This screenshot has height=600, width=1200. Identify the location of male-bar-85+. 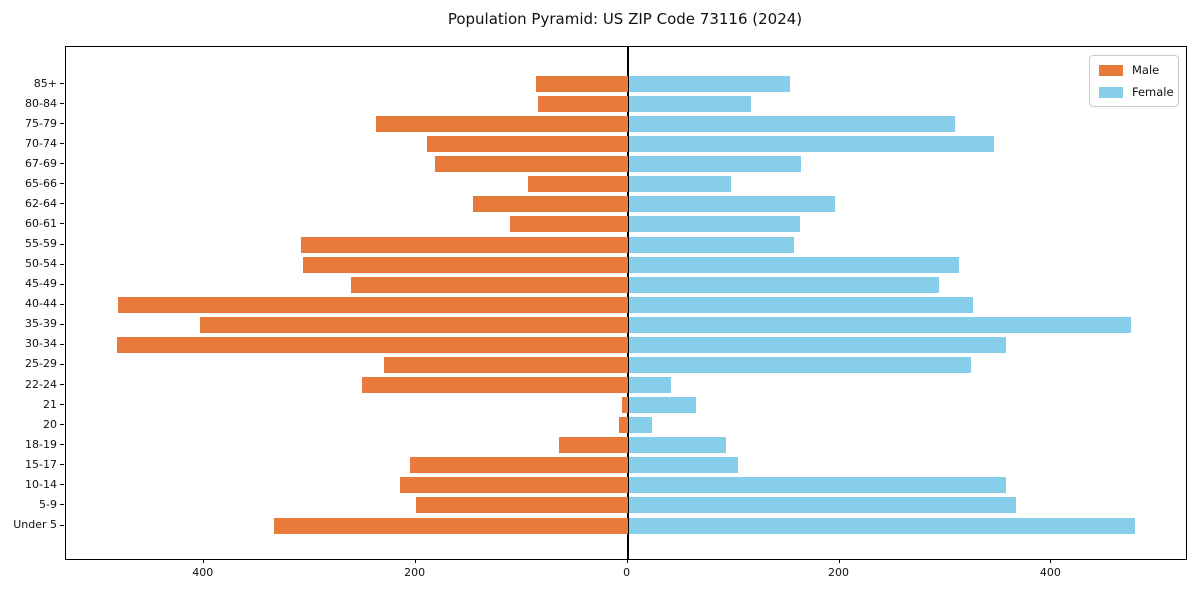
(582, 84).